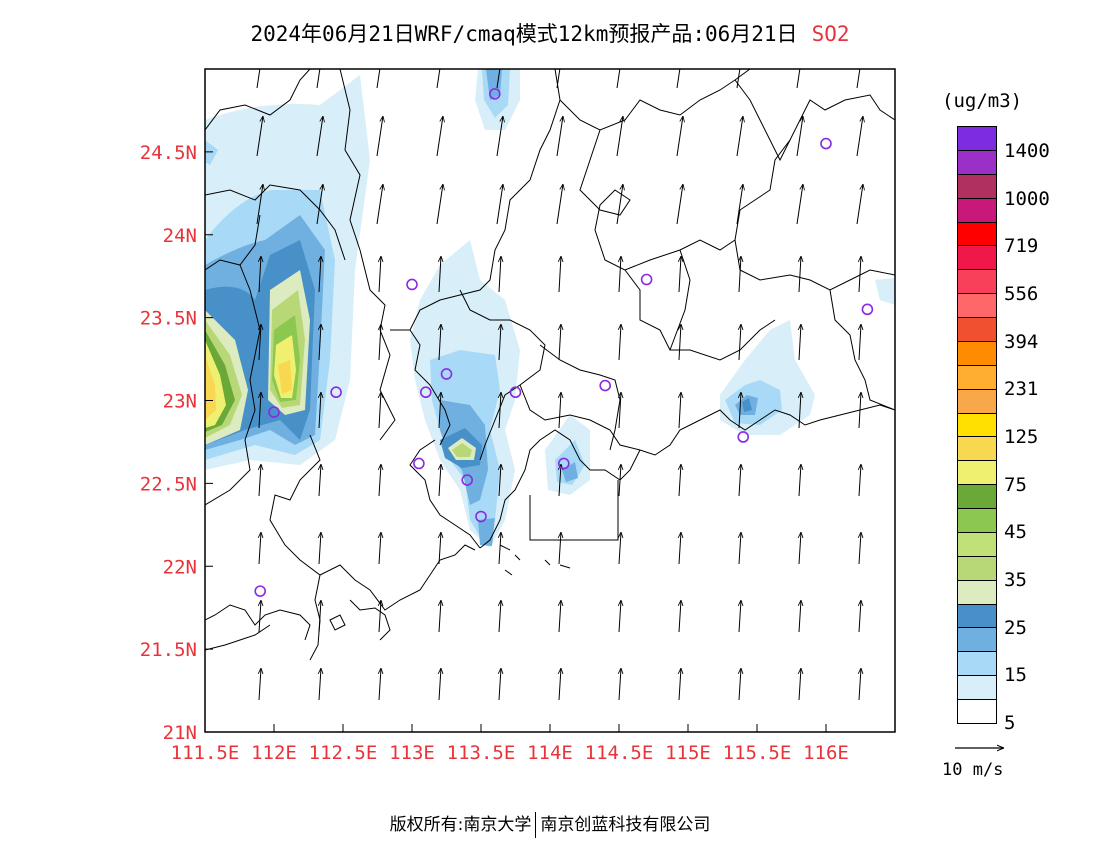  I want to click on colorbar-label: 719, so click(1021, 246).